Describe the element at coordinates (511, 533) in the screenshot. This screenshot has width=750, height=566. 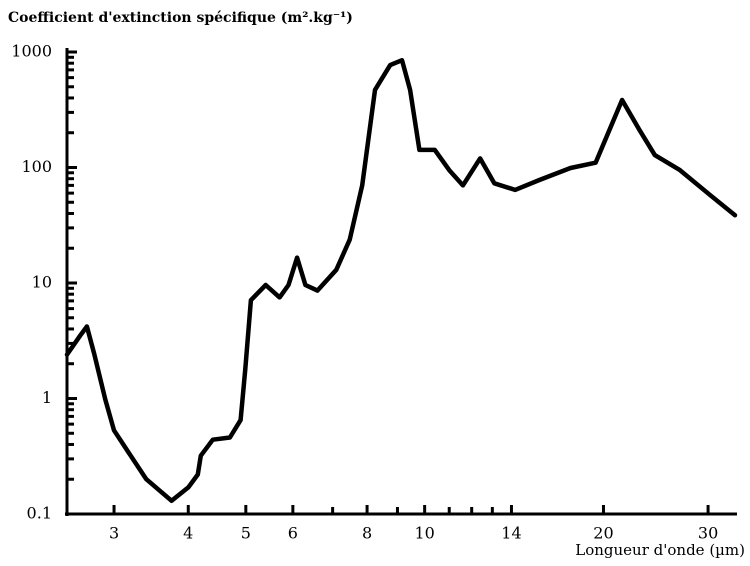
I see `x-tick-label: 14` at that location.